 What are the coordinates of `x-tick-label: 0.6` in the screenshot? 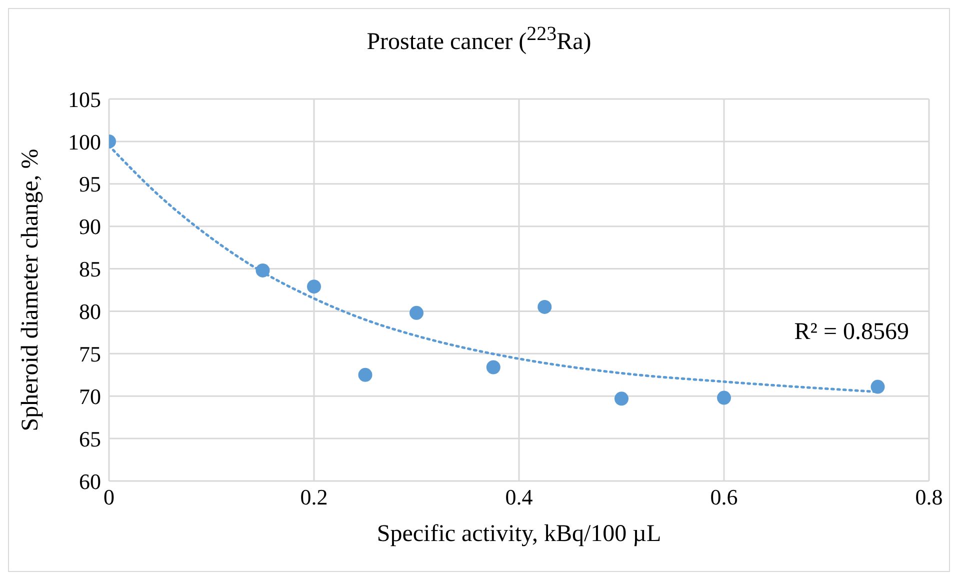 It's located at (724, 497).